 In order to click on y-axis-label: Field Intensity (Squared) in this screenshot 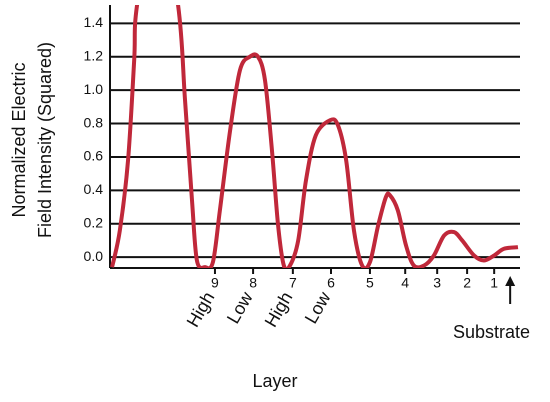, I will do `click(45, 140)`.